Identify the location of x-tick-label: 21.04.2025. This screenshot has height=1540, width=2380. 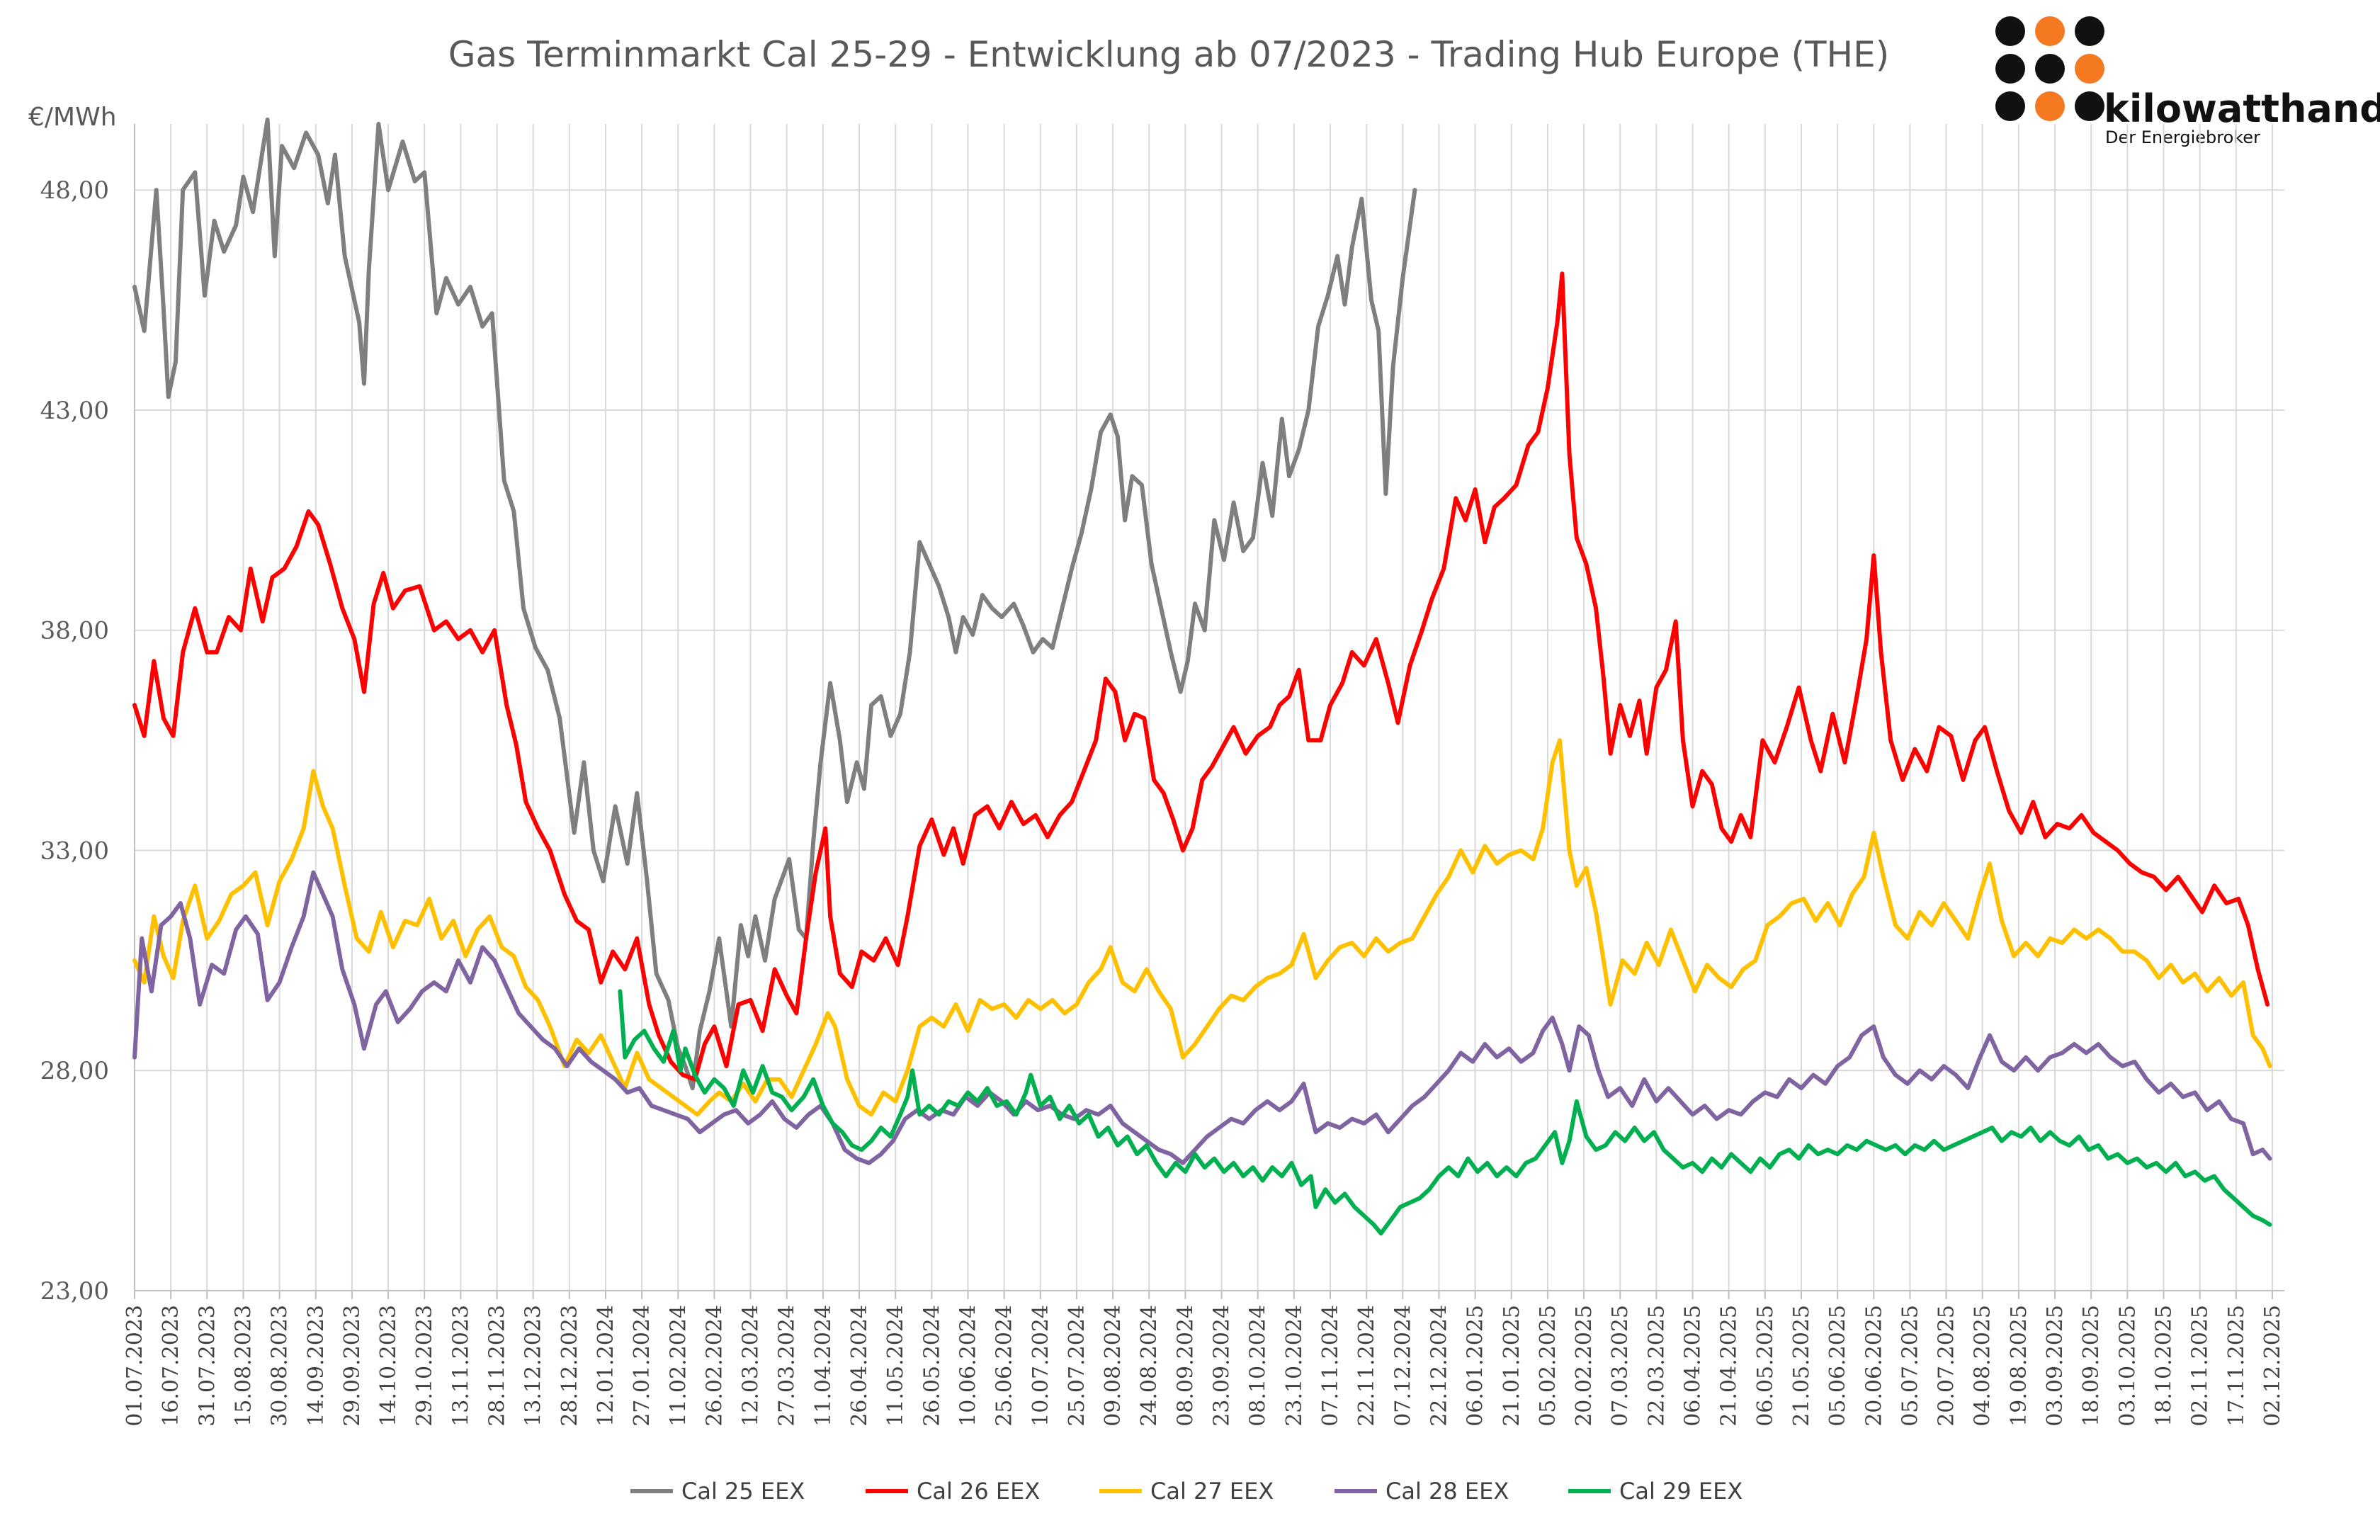
(1730, 1366).